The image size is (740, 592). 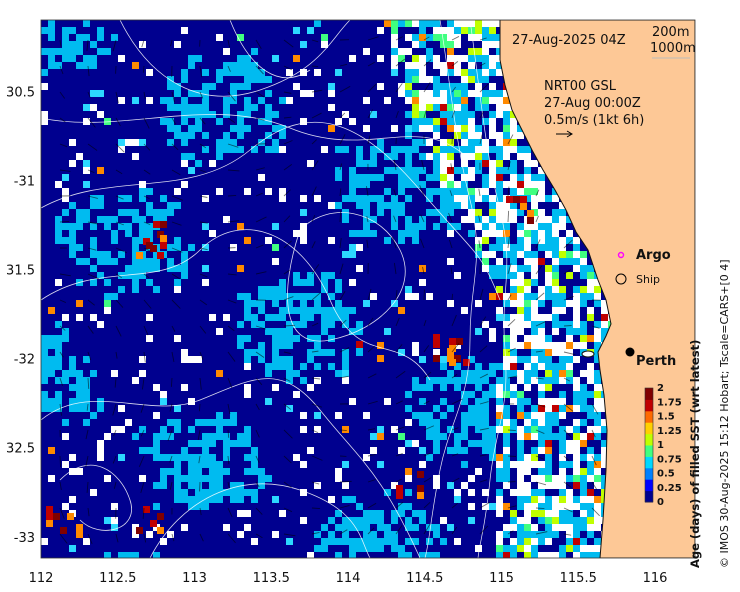 I want to click on contour-line, so click(x=236, y=305).